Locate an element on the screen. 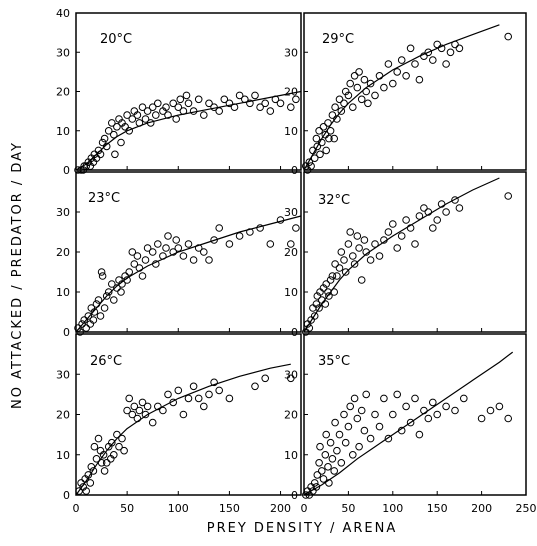  x-tick-label: 100 is located at coordinates (178, 508).